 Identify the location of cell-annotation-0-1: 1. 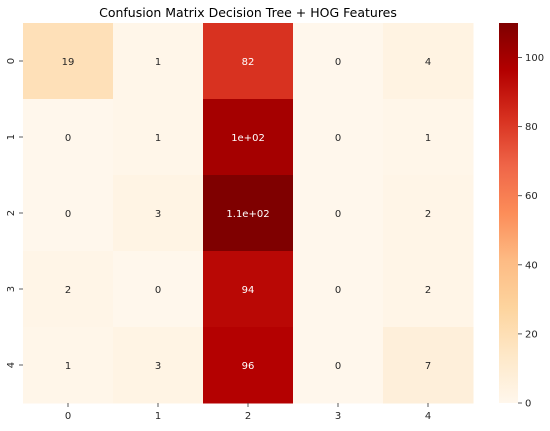
(158, 62).